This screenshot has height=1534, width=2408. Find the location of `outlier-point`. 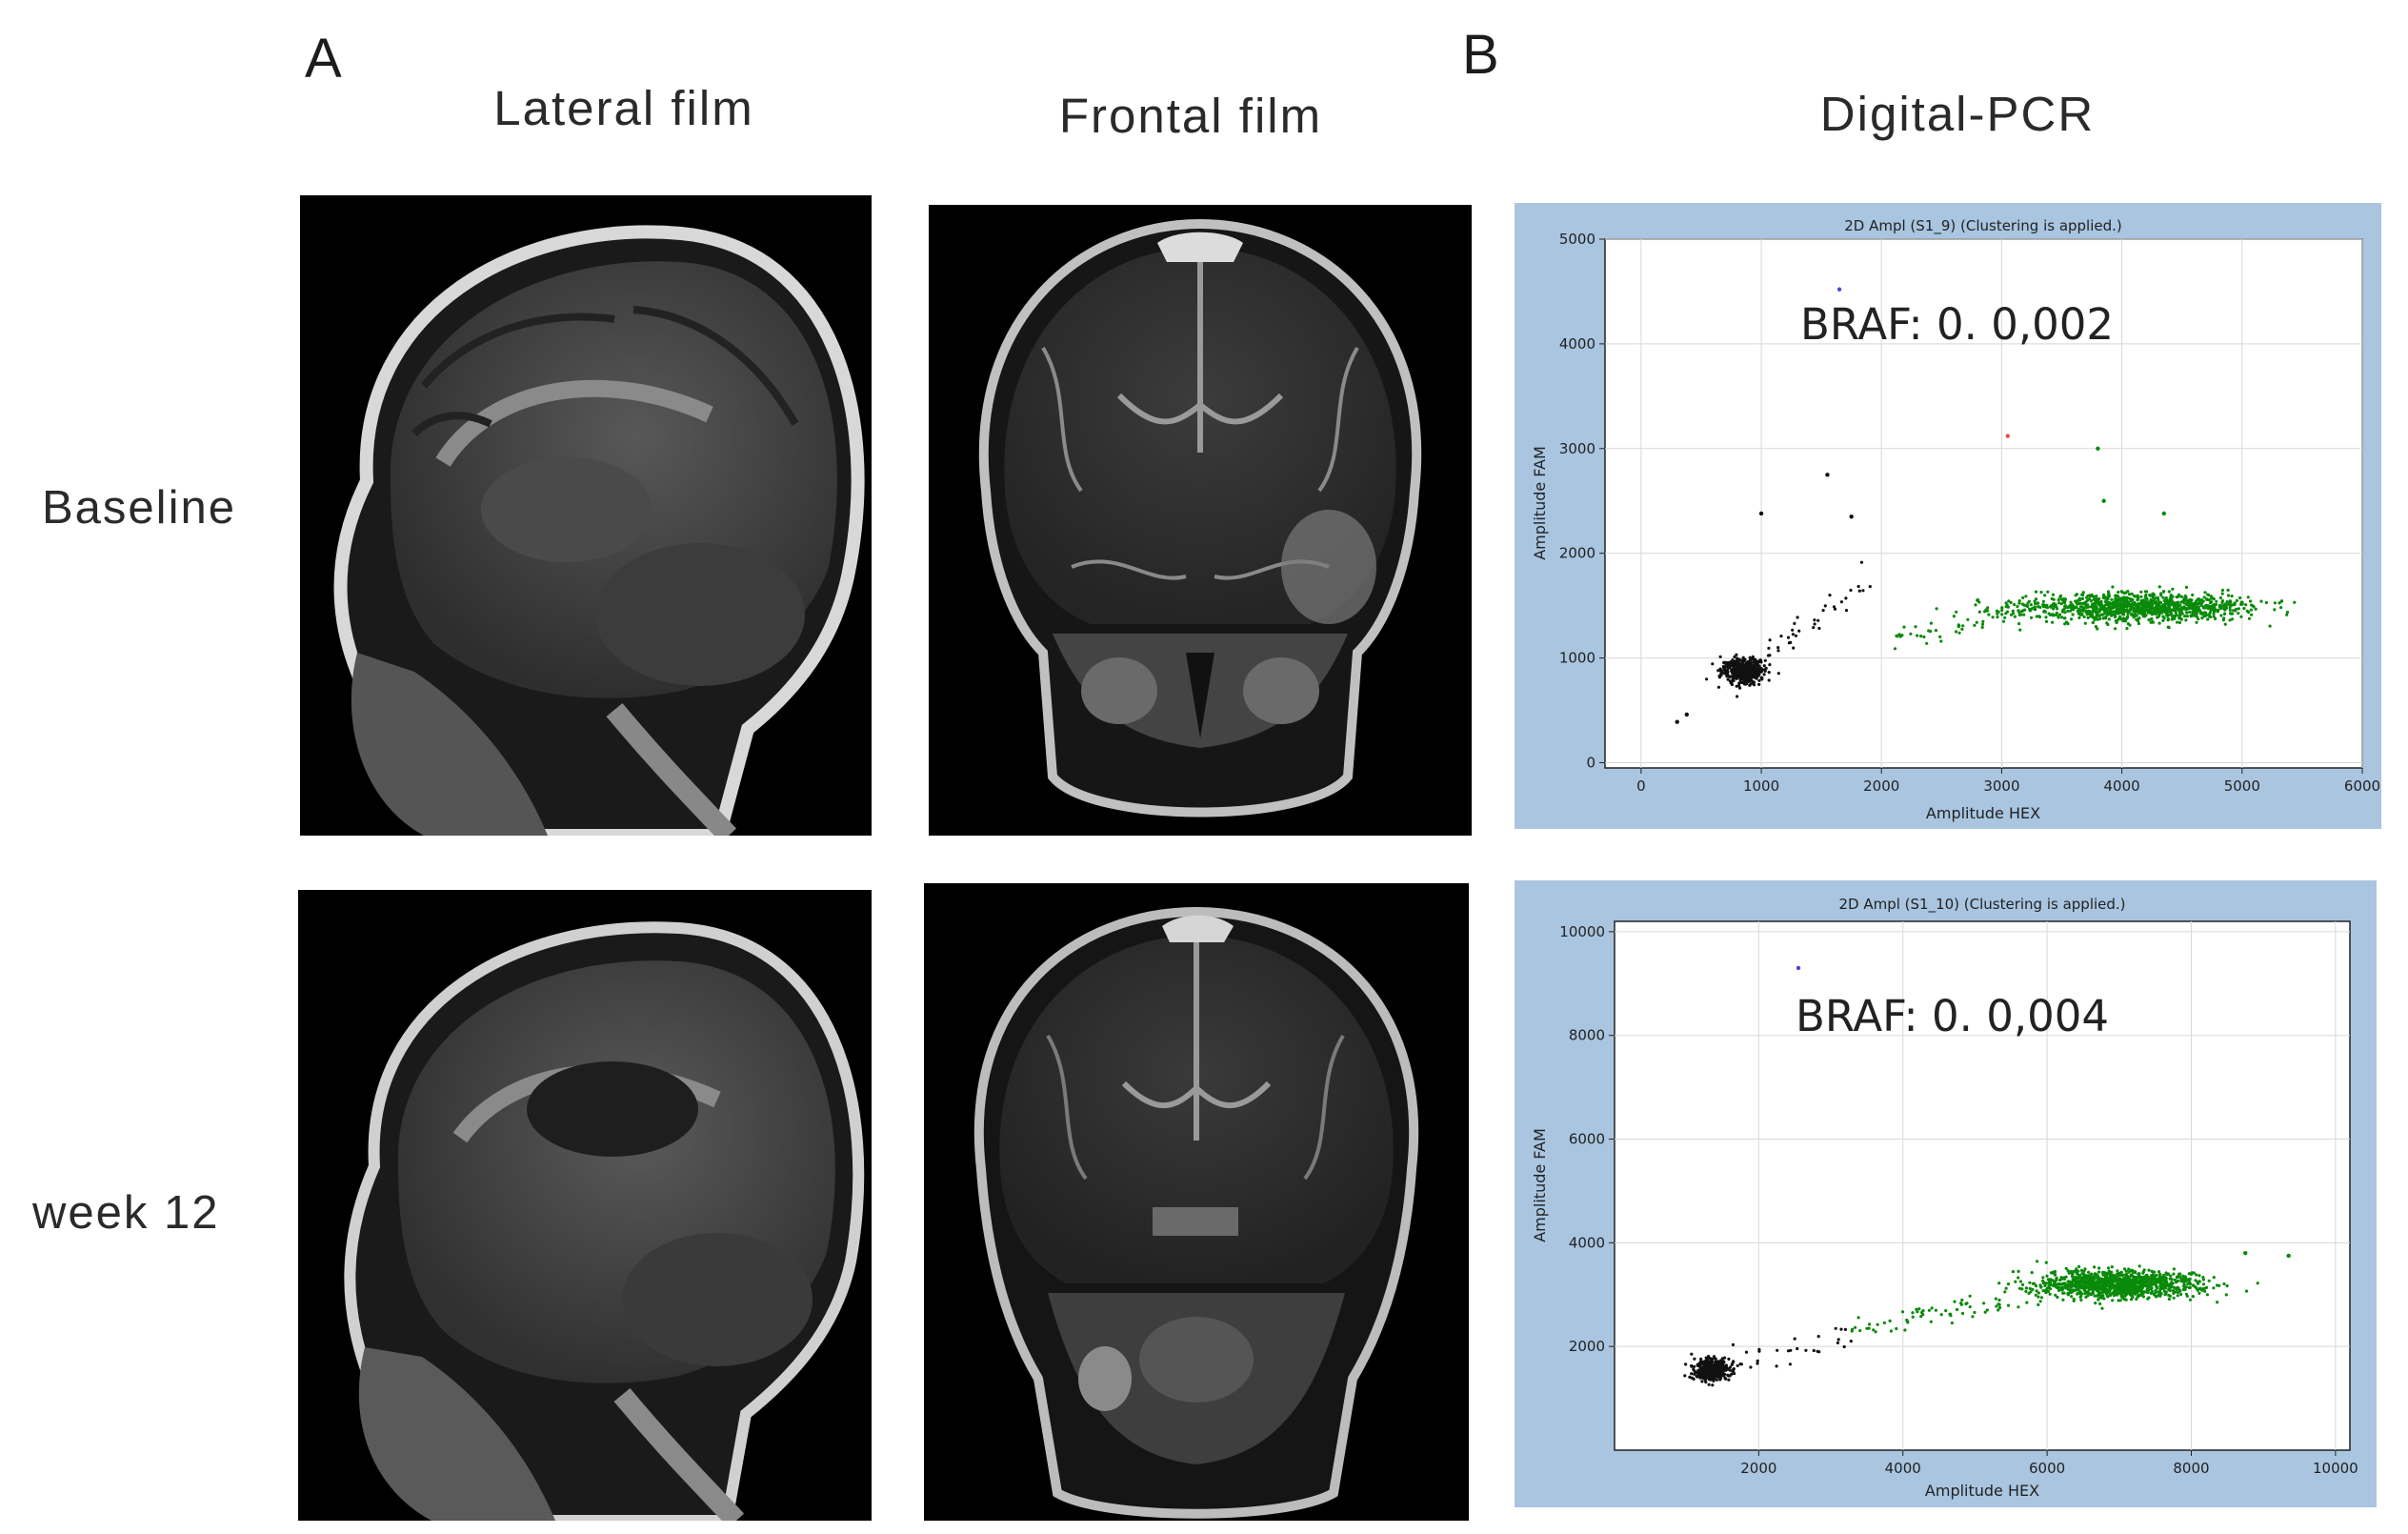

outlier-point is located at coordinates (1851, 517).